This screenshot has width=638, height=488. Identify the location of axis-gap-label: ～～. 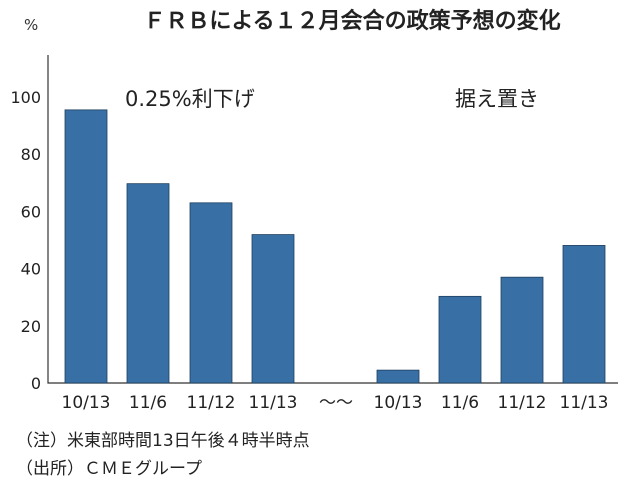
(336, 403).